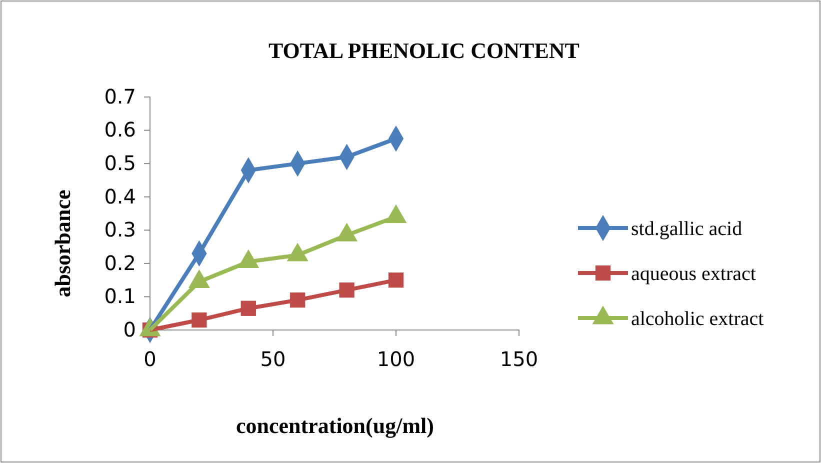 The image size is (821, 463). I want to click on y-tick-label: 0.2, so click(120, 262).